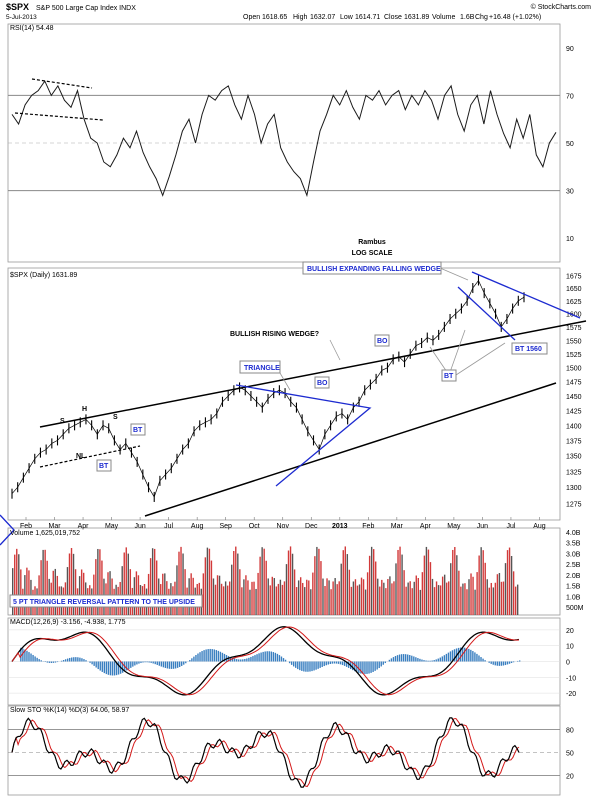  Describe the element at coordinates (32, 28) in the screenshot. I see `rsi-title: RSI(14) 54.48` at that location.